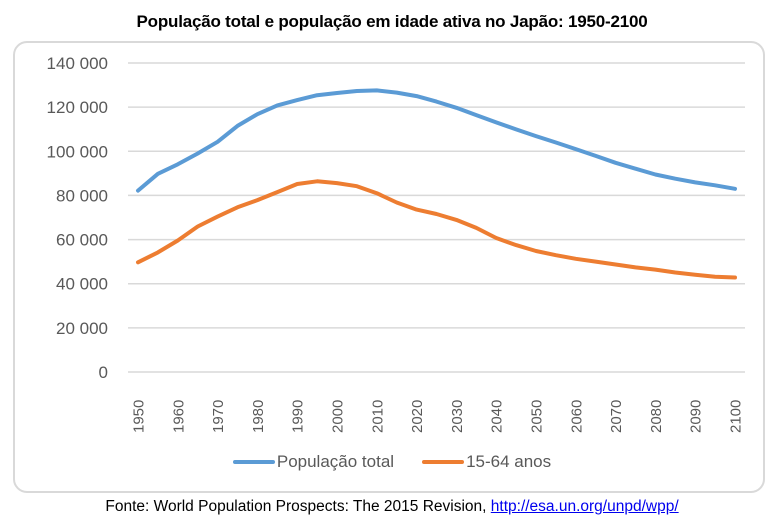  Describe the element at coordinates (509, 461) in the screenshot. I see `legend-label-working-age: 15-64 anos` at that location.